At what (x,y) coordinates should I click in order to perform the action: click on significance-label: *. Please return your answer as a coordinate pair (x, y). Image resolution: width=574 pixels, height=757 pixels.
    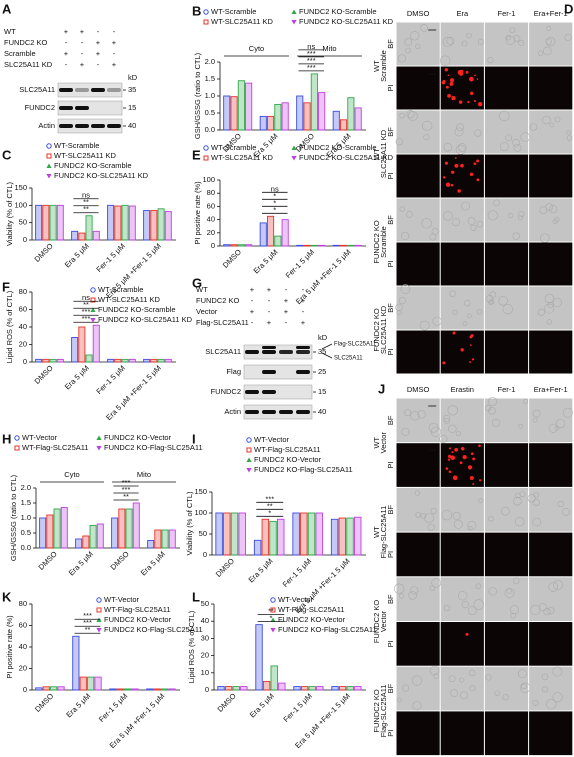
    Looking at the image, I should click on (271, 618).